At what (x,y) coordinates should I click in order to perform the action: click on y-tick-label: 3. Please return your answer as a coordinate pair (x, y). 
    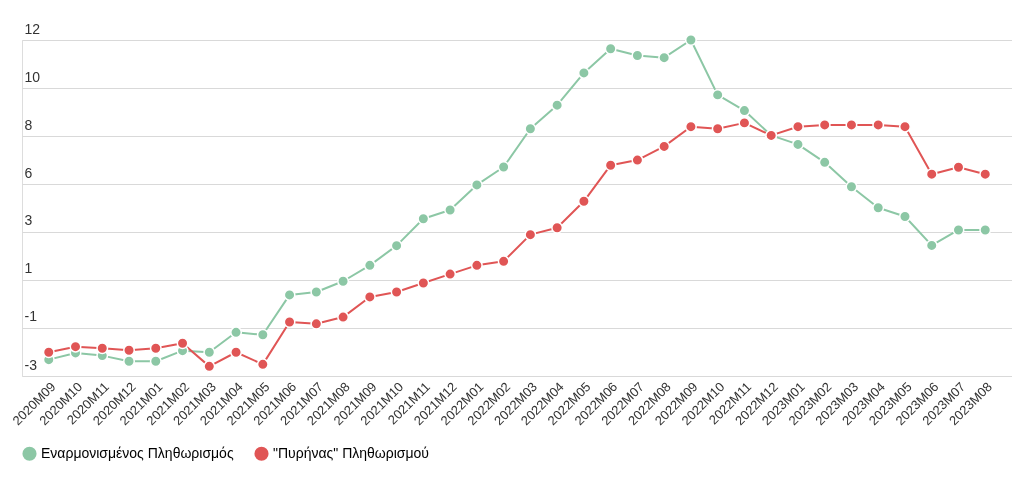
    Looking at the image, I should click on (28, 220).